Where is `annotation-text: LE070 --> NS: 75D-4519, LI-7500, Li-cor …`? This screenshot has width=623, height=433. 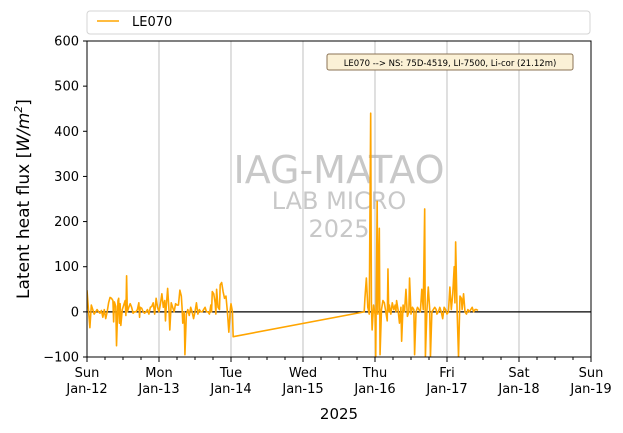
annotation-text: LE070 --> NS: 75D-4519, LI-7500, Li-cor … is located at coordinates (450, 64).